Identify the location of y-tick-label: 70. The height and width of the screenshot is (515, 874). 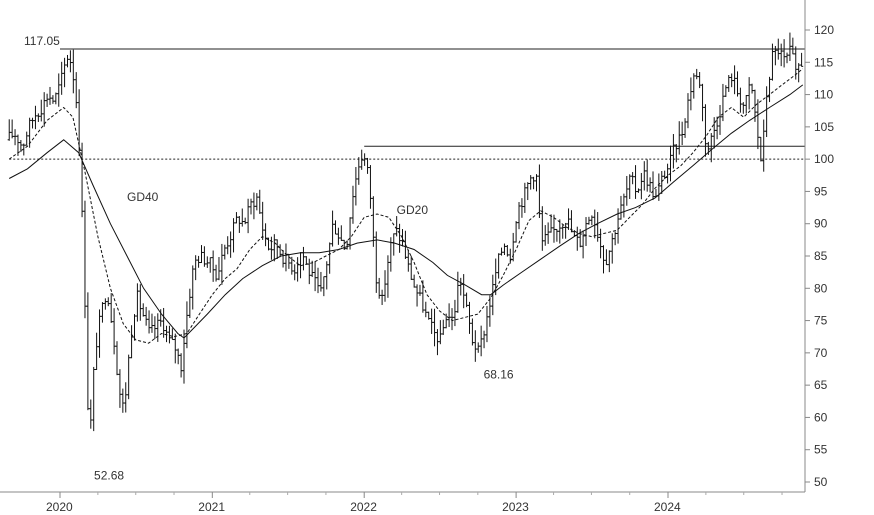
(821, 353).